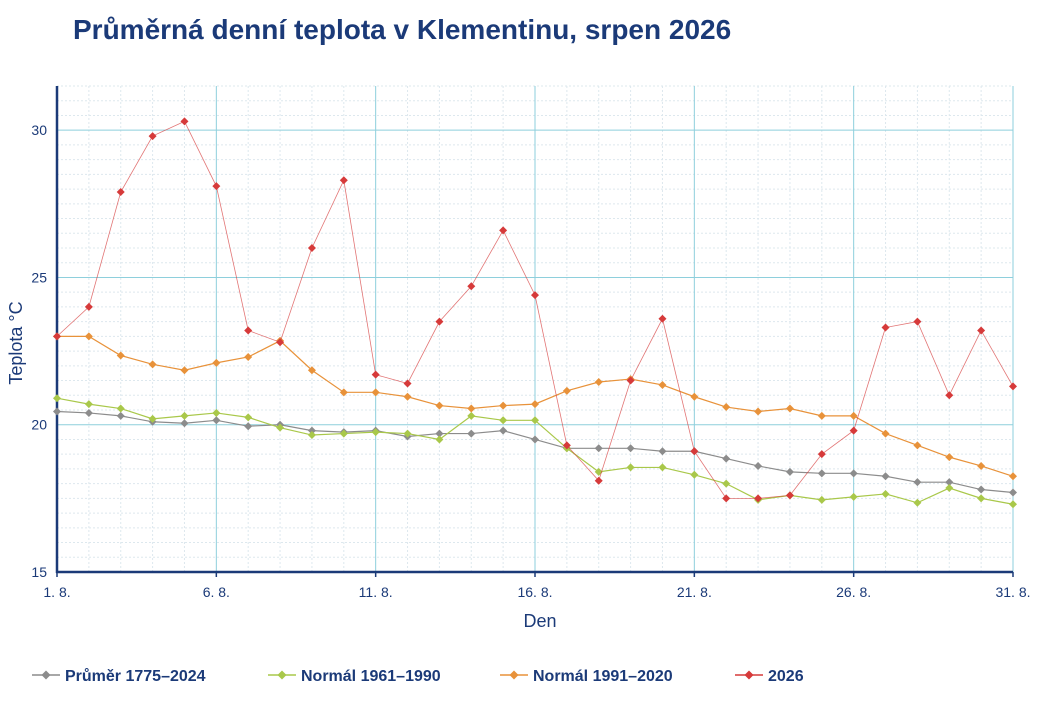 Image resolution: width=1043 pixels, height=718 pixels. I want to click on y-tick-label: 20, so click(39, 425).